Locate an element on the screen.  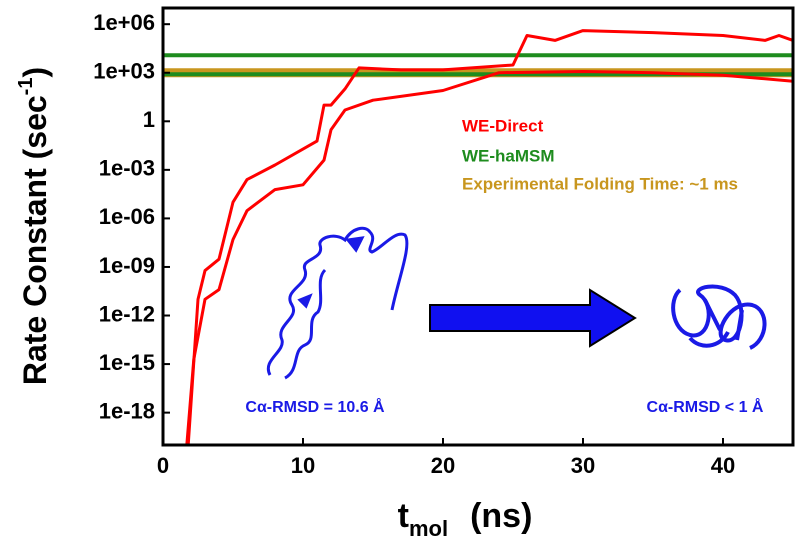
y-tick-label: 1e-12 is located at coordinates (127, 313).